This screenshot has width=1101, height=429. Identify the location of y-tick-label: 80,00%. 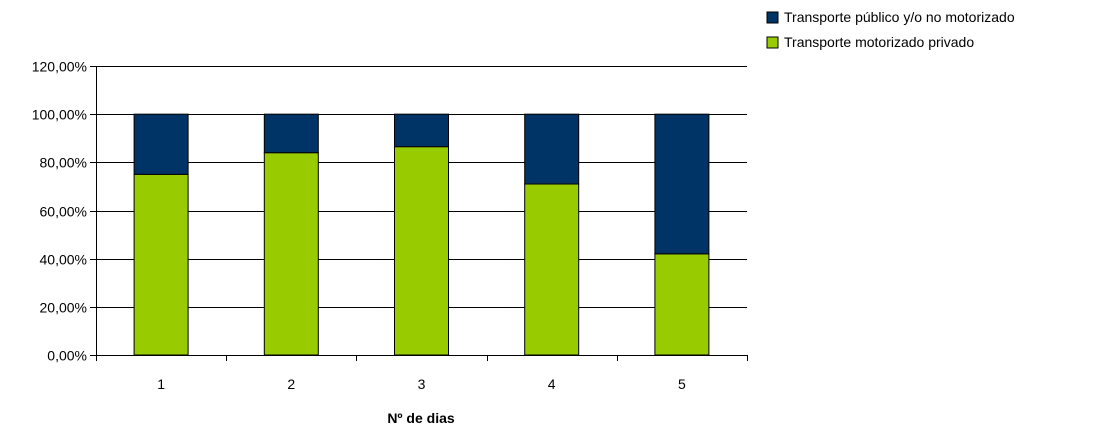
(63, 163).